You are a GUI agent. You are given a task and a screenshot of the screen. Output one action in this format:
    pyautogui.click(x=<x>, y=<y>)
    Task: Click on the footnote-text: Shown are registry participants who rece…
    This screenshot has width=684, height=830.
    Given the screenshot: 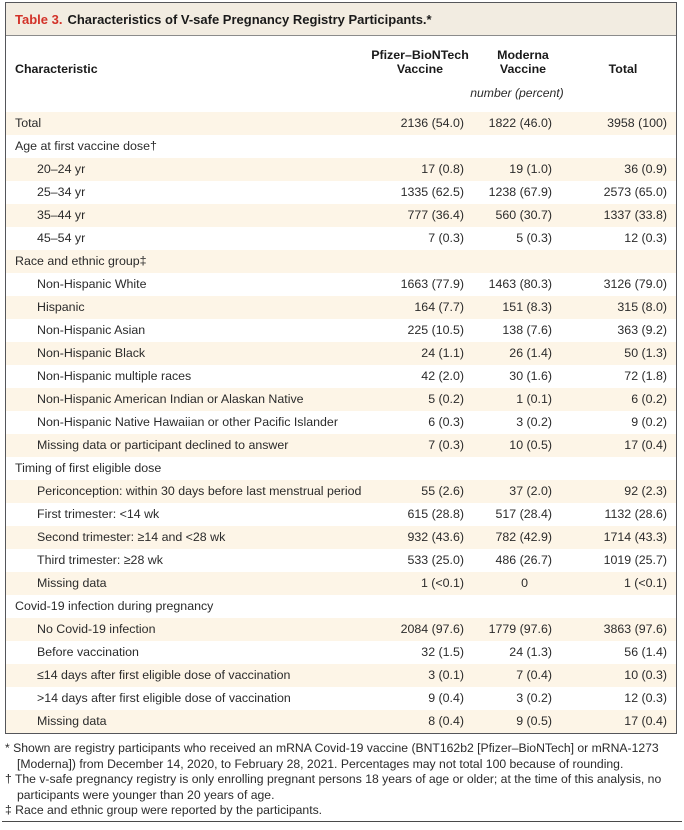 What is the action you would take?
    pyautogui.click(x=336, y=756)
    